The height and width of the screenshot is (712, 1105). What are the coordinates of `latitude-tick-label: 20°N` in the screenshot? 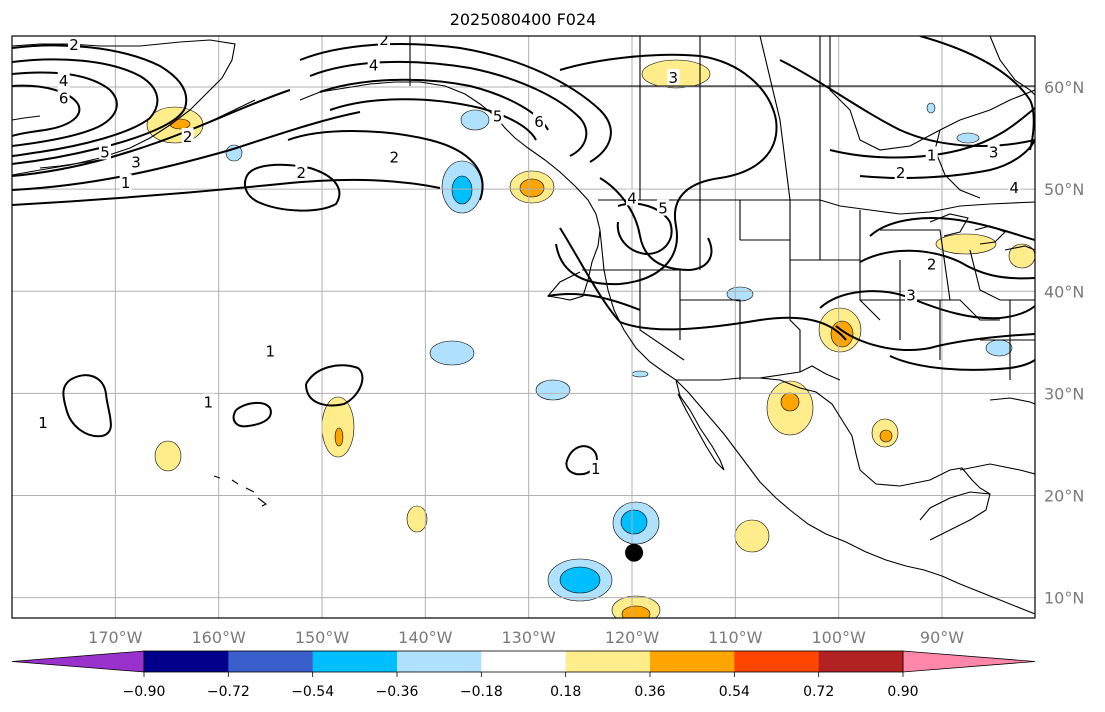 It's located at (1064, 495).